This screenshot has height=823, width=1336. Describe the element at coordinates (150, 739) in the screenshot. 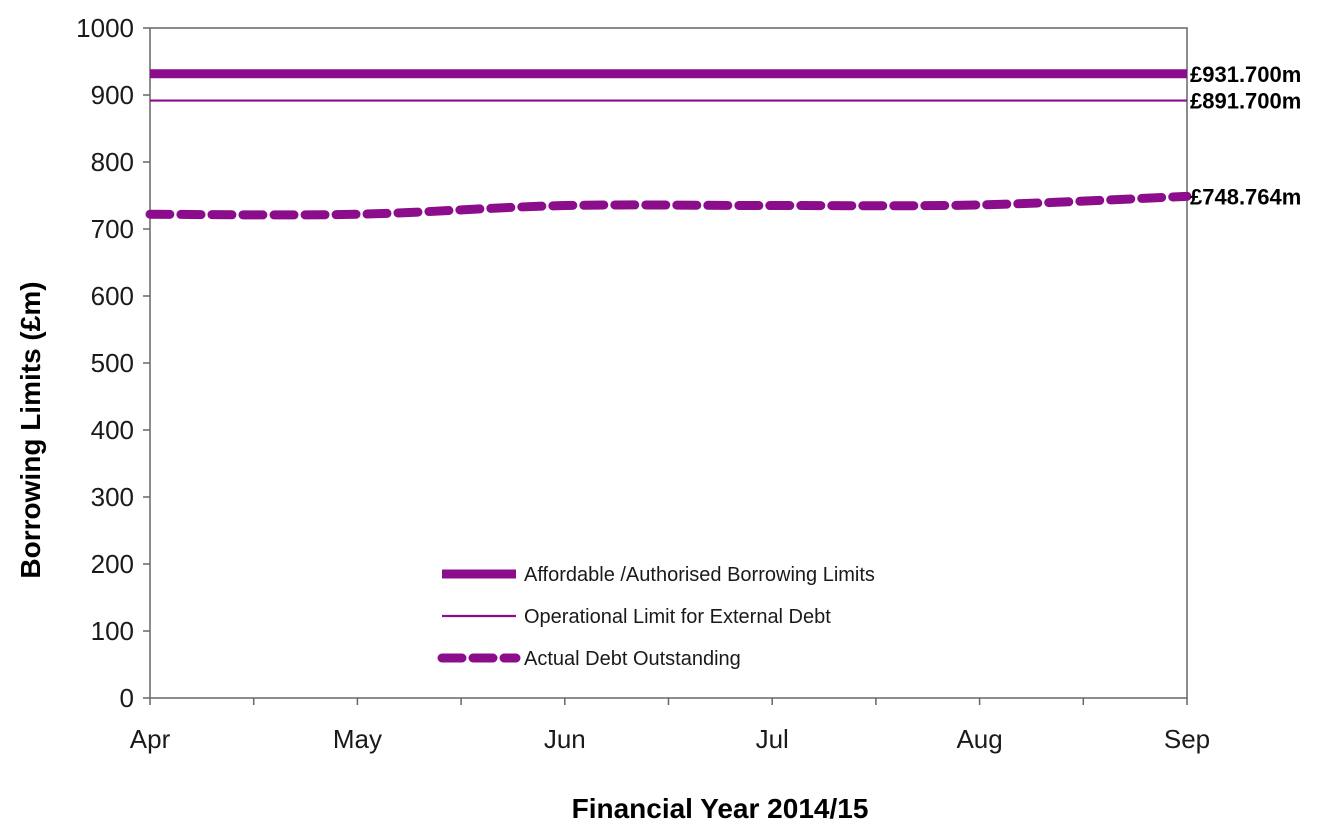

I see `x-tick-label: Apr` at that location.